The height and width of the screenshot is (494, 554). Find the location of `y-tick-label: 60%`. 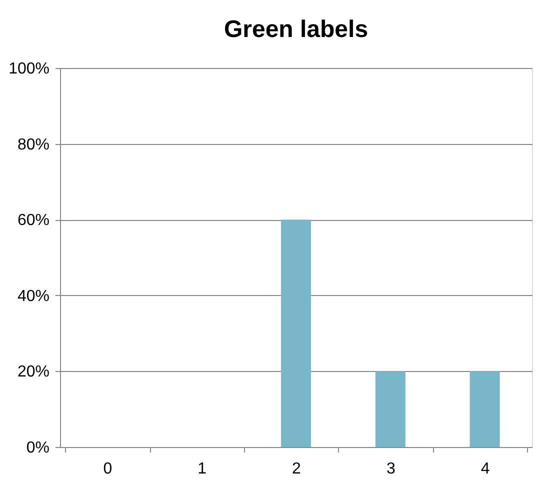

y-tick-label: 60% is located at coordinates (33, 221).